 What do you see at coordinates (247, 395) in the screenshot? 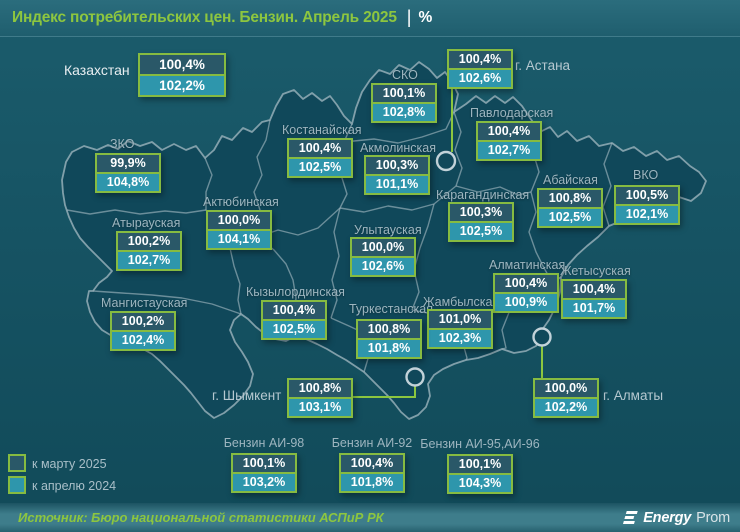
I see `city-label-shymkent: г. Шымкент` at bounding box center [247, 395].